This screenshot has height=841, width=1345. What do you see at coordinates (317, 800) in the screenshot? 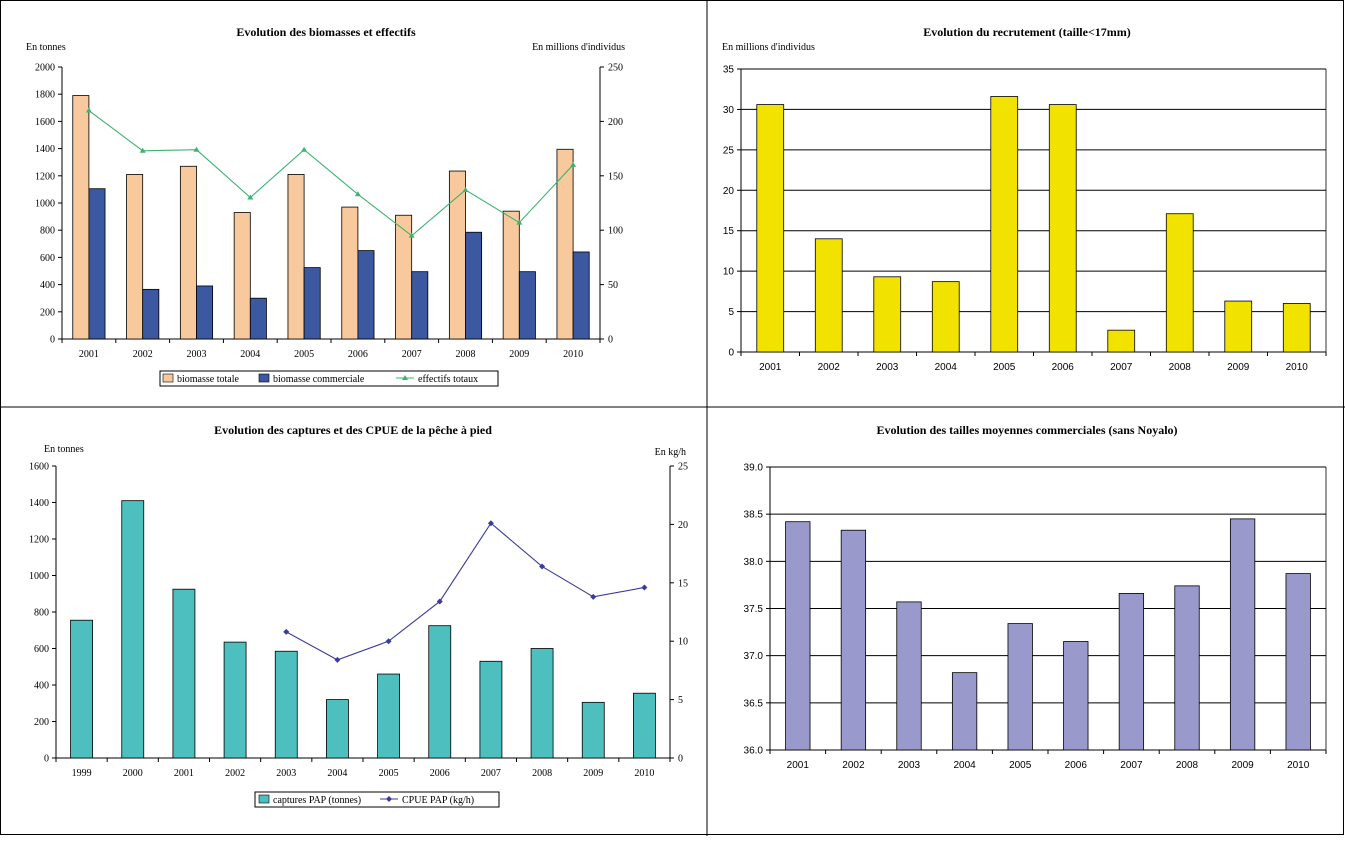
I see `legend-label-captures: captures PAP (tonnes)` at bounding box center [317, 800].